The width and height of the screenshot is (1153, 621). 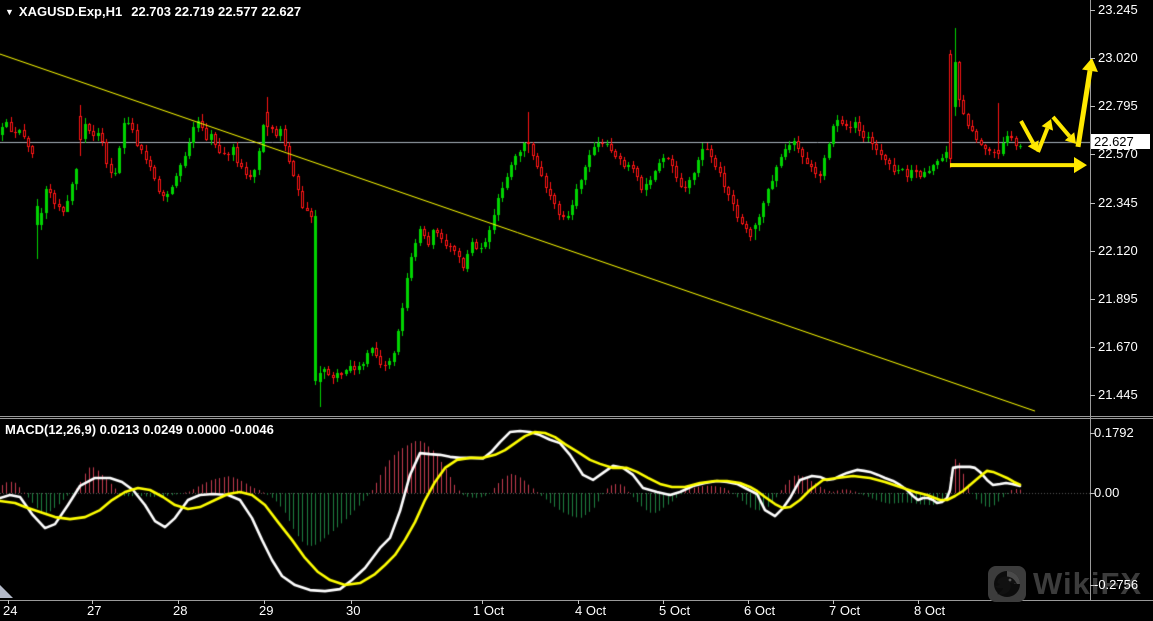 What do you see at coordinates (1007, 584) in the screenshot?
I see `wikifx-eagle-icon` at bounding box center [1007, 584].